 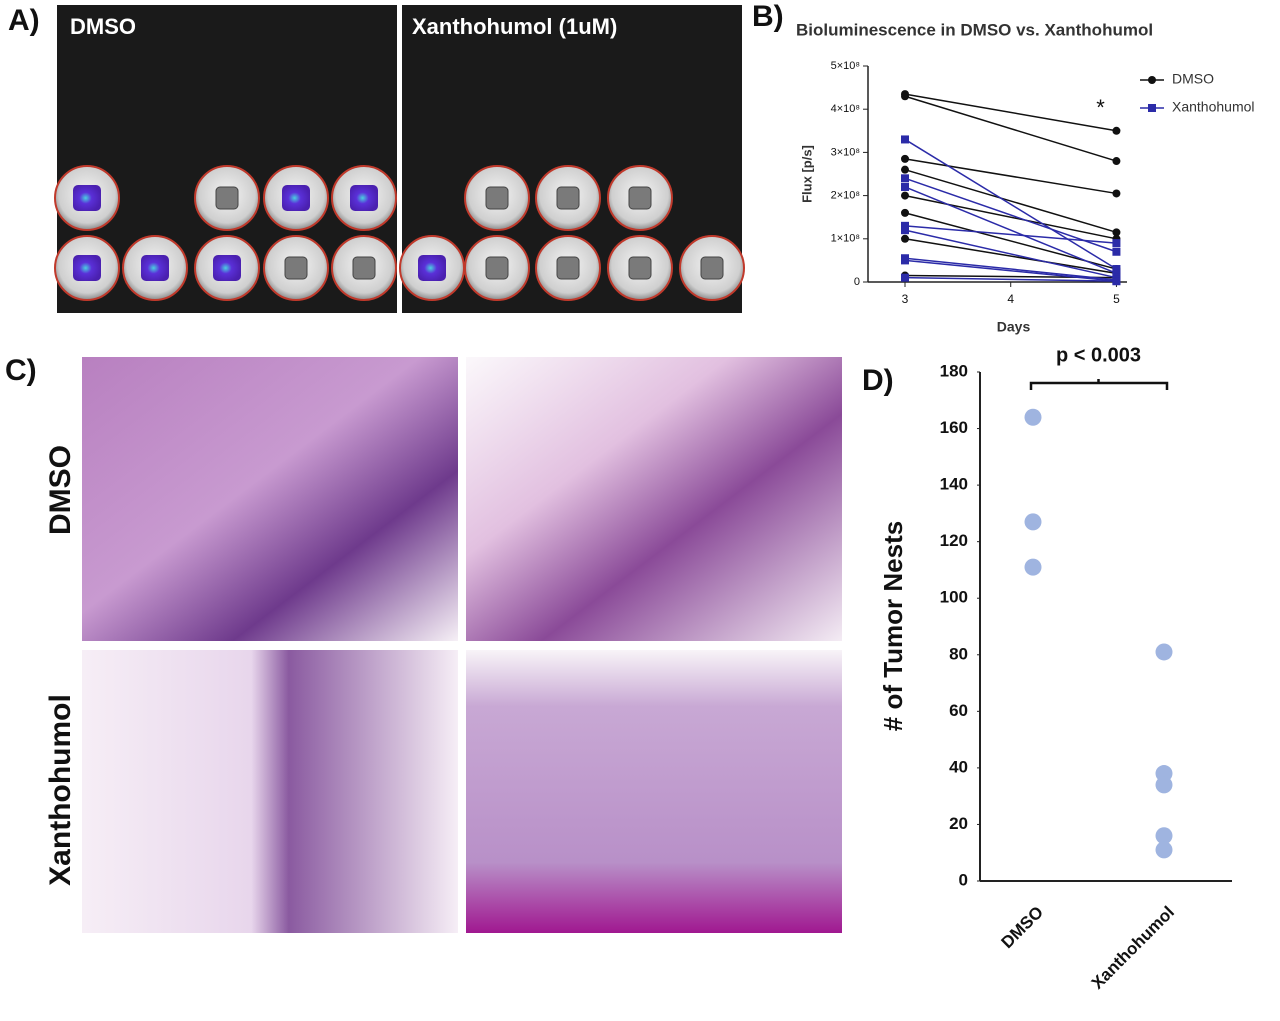 I want to click on x-axis-label: Days, so click(x=1014, y=327).